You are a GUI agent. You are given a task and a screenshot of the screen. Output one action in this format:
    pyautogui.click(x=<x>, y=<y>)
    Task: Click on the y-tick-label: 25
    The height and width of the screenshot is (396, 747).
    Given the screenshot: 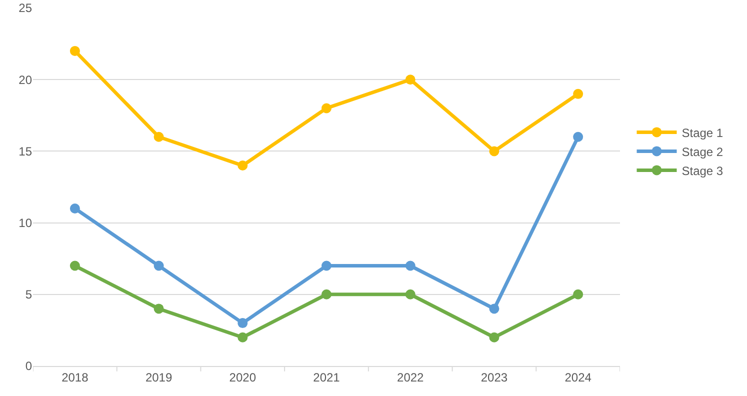 What is the action you would take?
    pyautogui.click(x=25, y=8)
    